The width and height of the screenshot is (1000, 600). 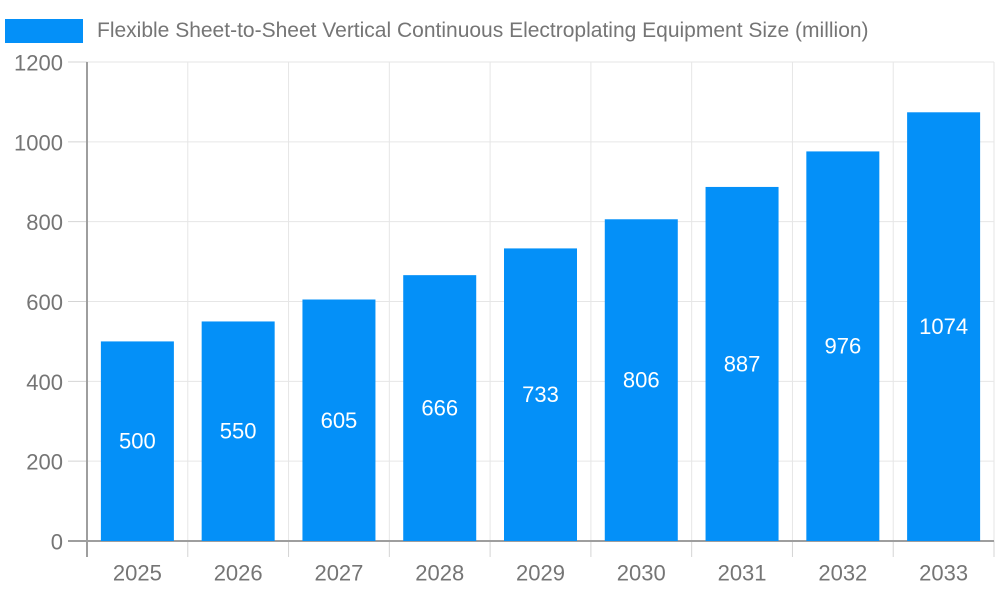 I want to click on bar-2028, so click(x=440, y=408).